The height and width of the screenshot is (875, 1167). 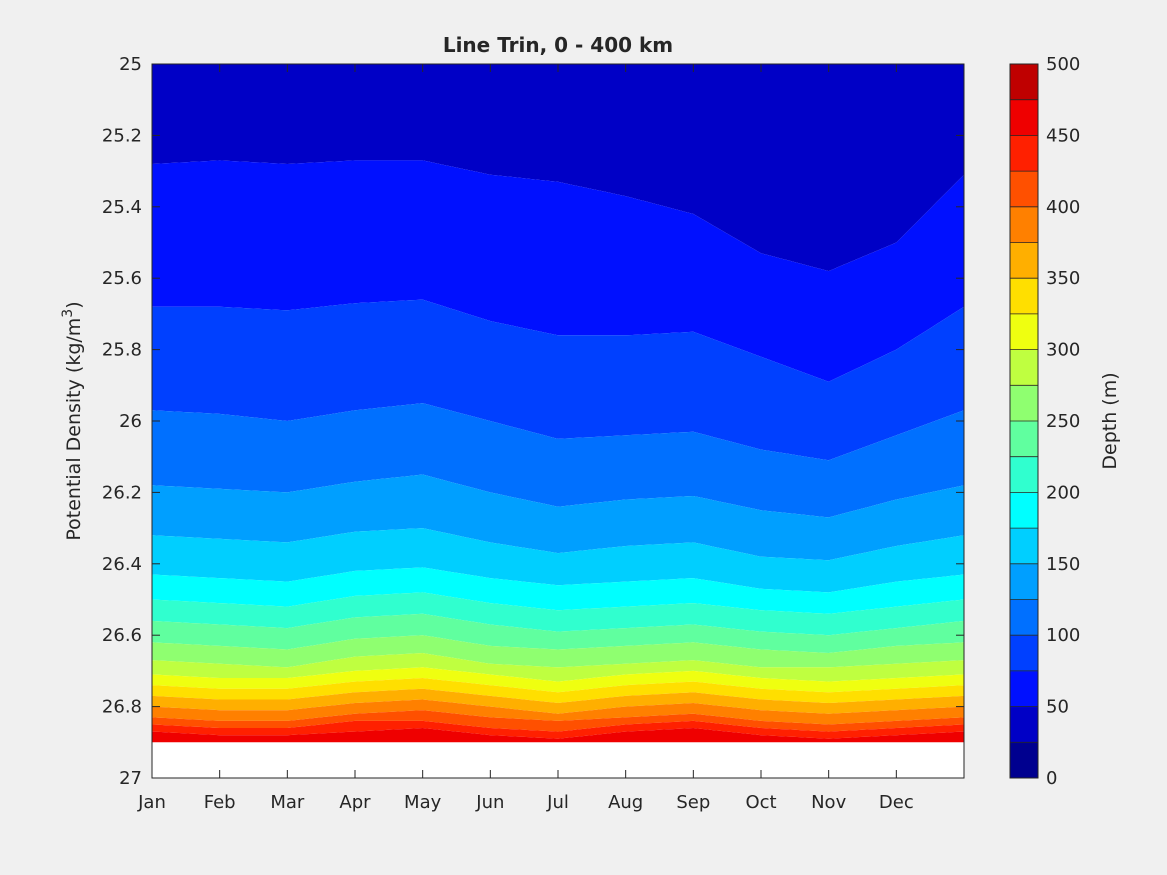 I want to click on colorbar-box, so click(x=1024, y=421).